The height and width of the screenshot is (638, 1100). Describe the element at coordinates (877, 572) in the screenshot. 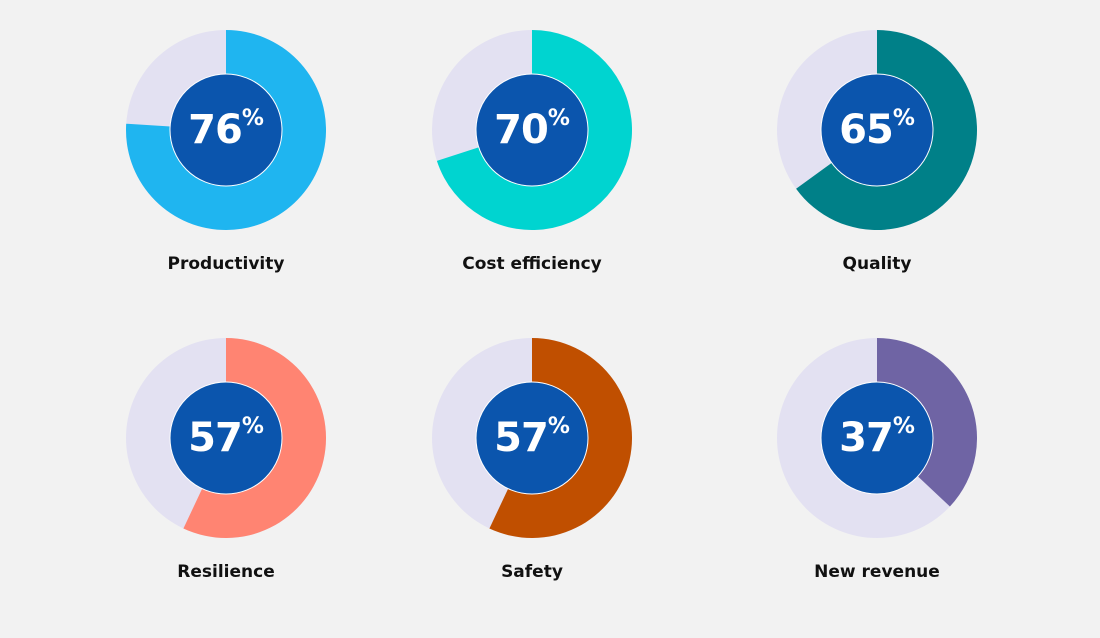

I see `chart-label: New revenue` at that location.